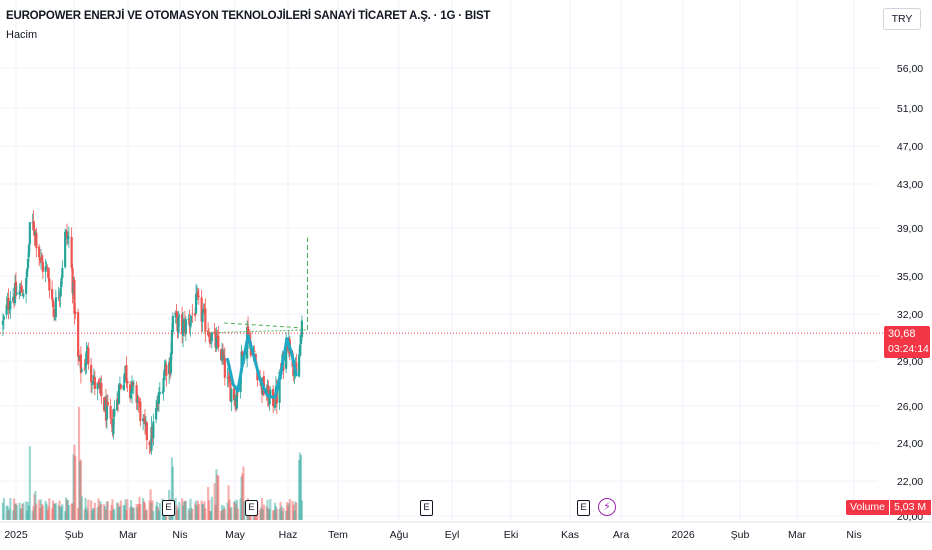 The width and height of the screenshot is (932, 550). Describe the element at coordinates (621, 535) in the screenshot. I see `x-tick-label: Ara` at that location.